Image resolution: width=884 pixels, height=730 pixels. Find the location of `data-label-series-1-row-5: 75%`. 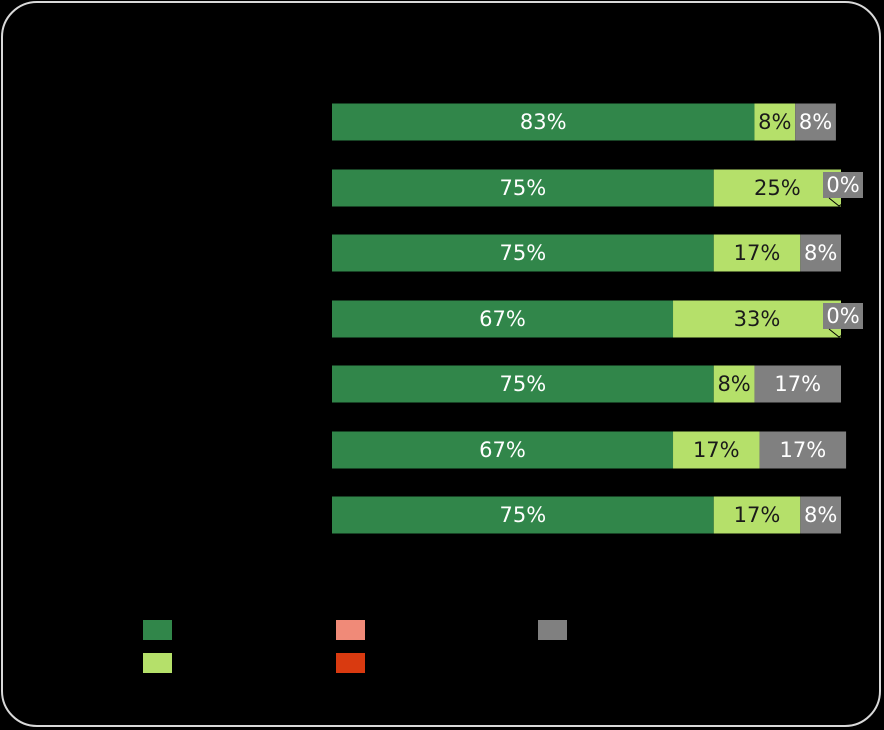

data-label-series-1-row-5: 75% is located at coordinates (523, 384).